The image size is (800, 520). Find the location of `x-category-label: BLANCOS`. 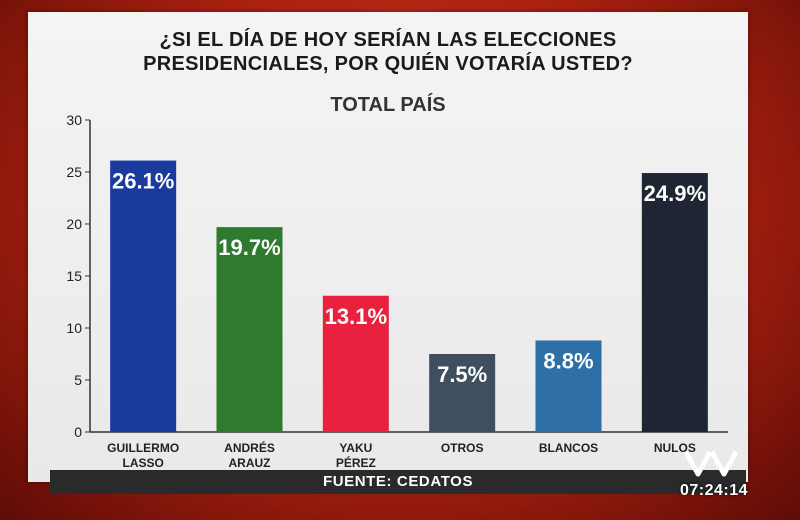

x-category-label: BLANCOS is located at coordinates (568, 448).